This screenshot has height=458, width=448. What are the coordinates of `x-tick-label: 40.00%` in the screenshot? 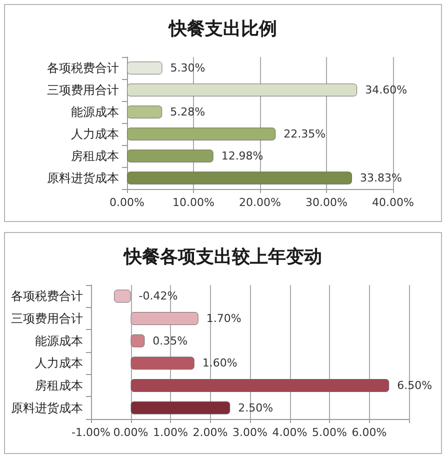 It's located at (393, 202).